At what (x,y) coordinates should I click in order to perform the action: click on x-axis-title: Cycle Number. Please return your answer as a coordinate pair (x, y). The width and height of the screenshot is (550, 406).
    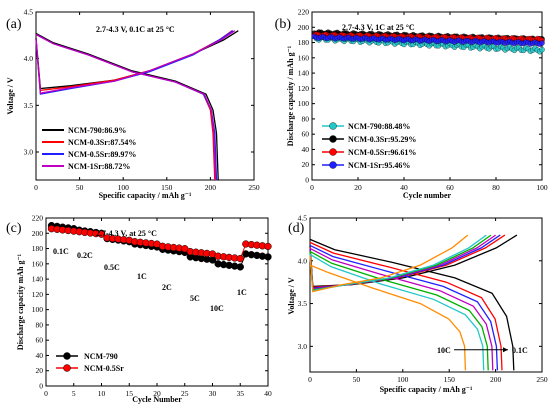
    Looking at the image, I should click on (157, 399).